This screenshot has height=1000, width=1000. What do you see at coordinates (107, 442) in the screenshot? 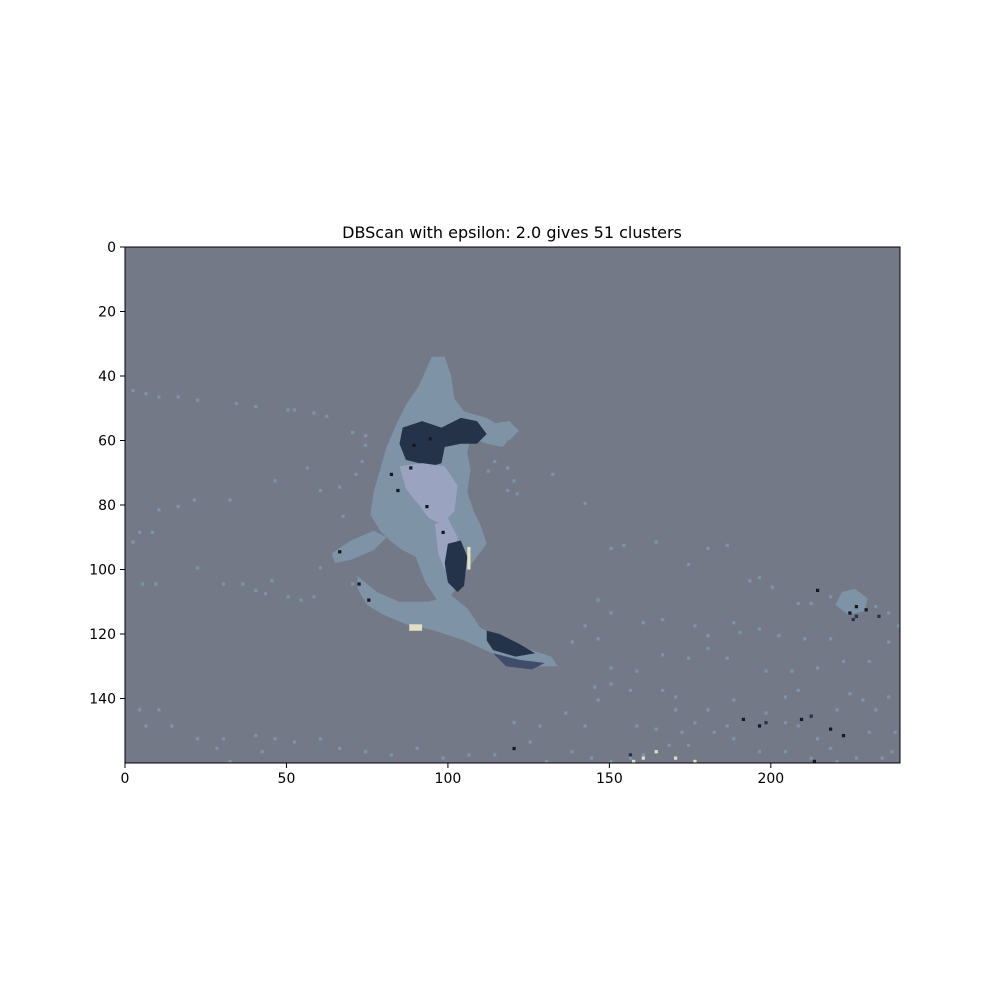
I see `y-tick-label: 60` at bounding box center [107, 442].